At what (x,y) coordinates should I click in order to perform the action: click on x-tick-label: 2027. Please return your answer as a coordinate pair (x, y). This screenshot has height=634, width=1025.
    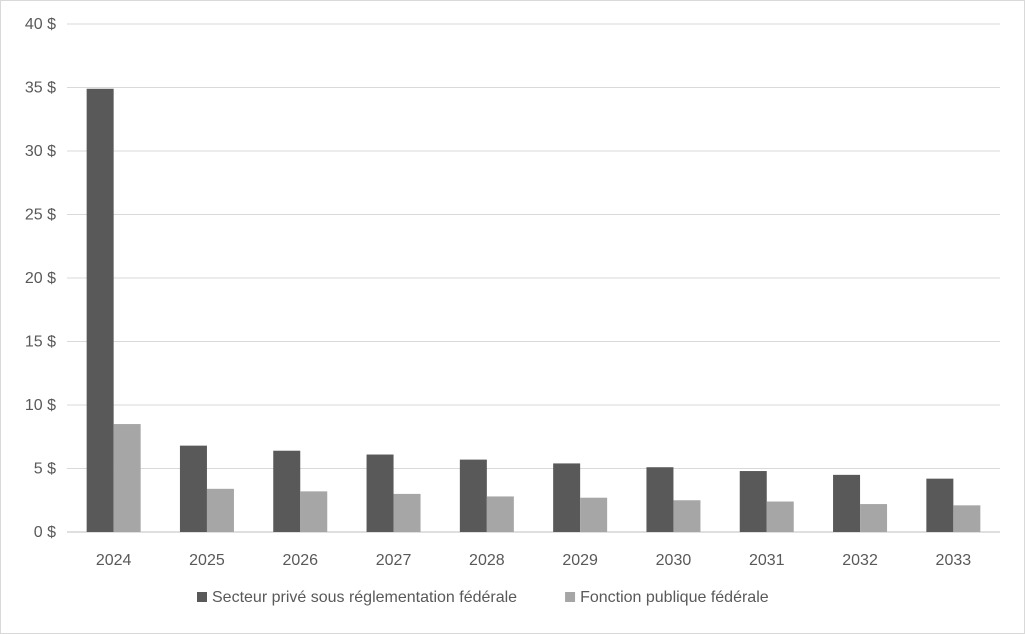
    Looking at the image, I should click on (394, 560).